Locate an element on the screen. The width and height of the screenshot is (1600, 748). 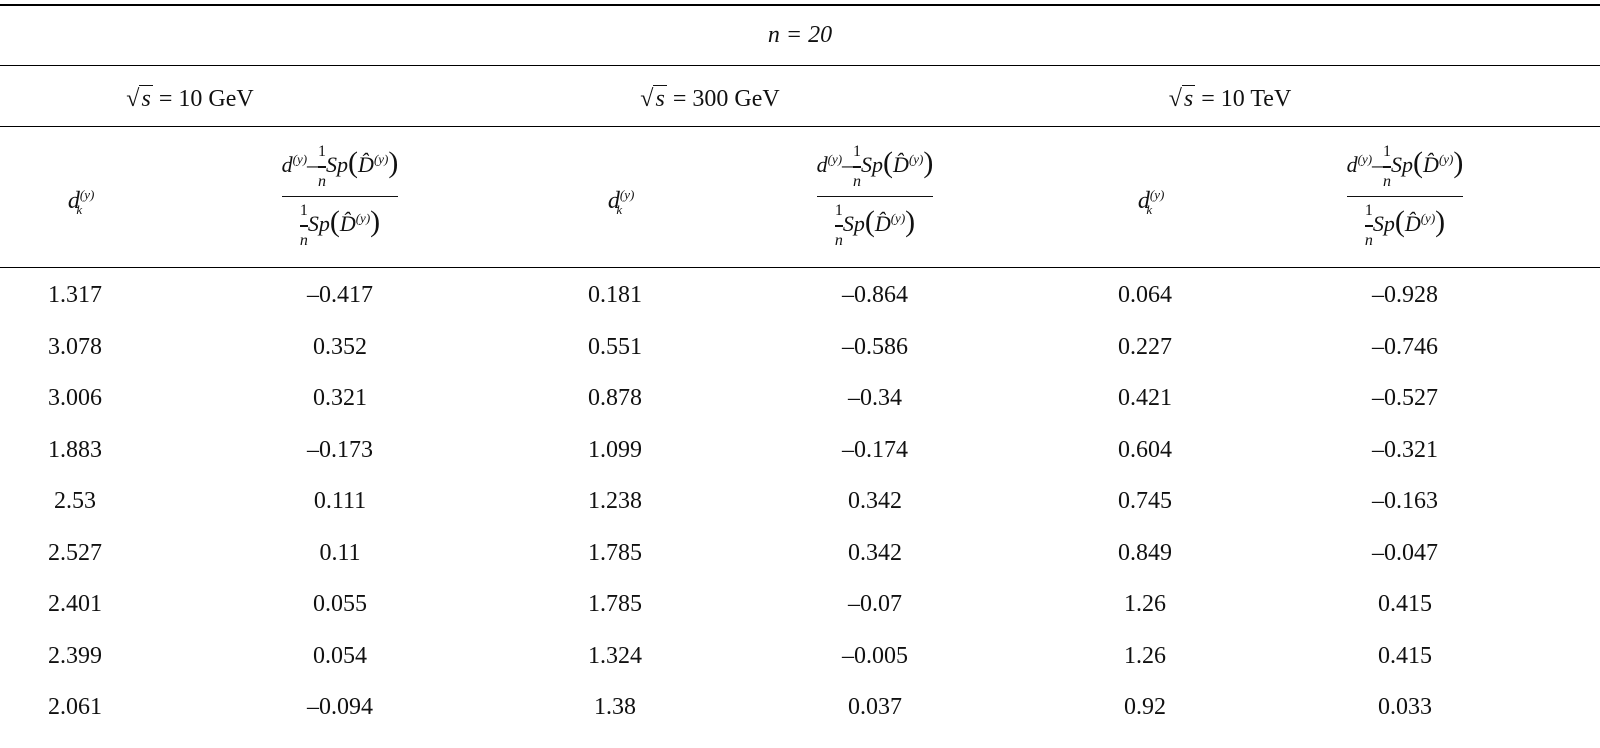
group-header-1: √s = 300 GeV is located at coordinates (710, 98).